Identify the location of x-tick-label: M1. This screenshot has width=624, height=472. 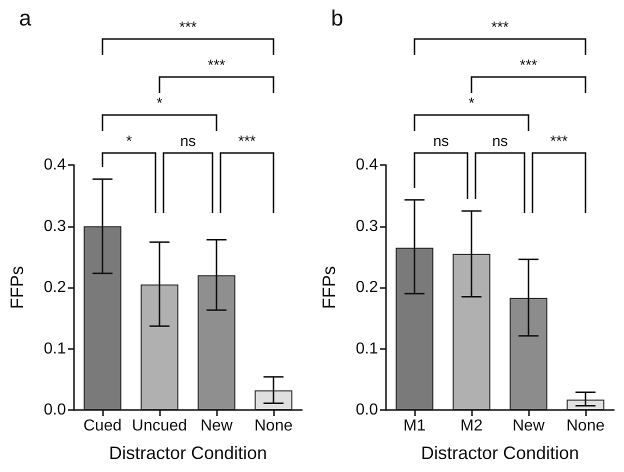
(414, 426).